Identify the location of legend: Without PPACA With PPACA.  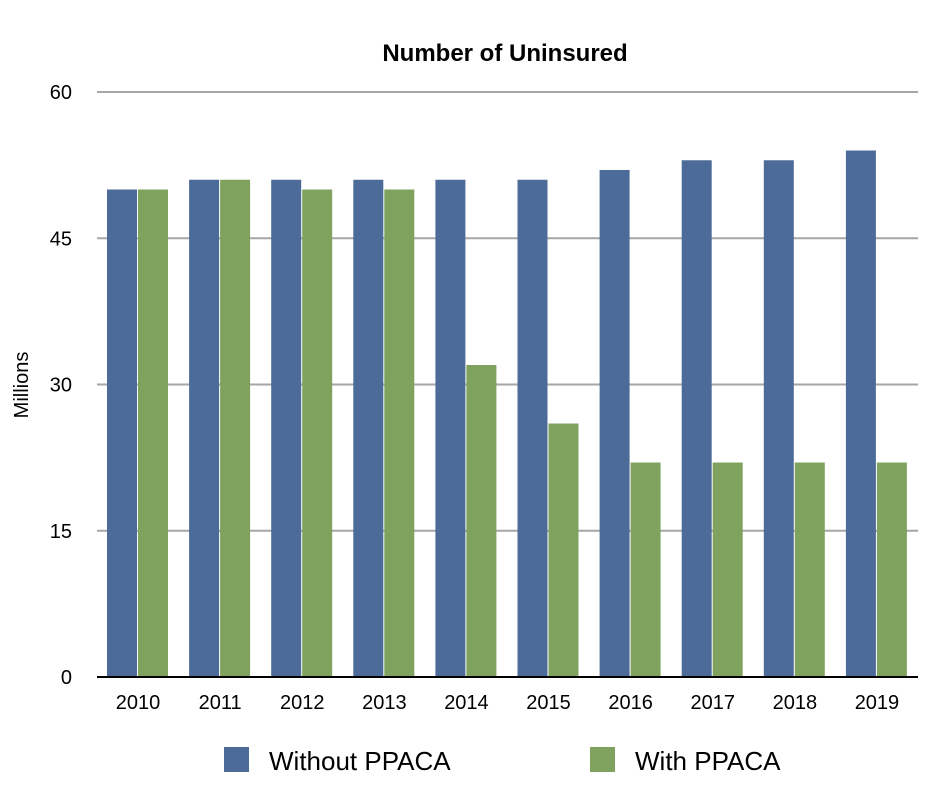
(502, 761).